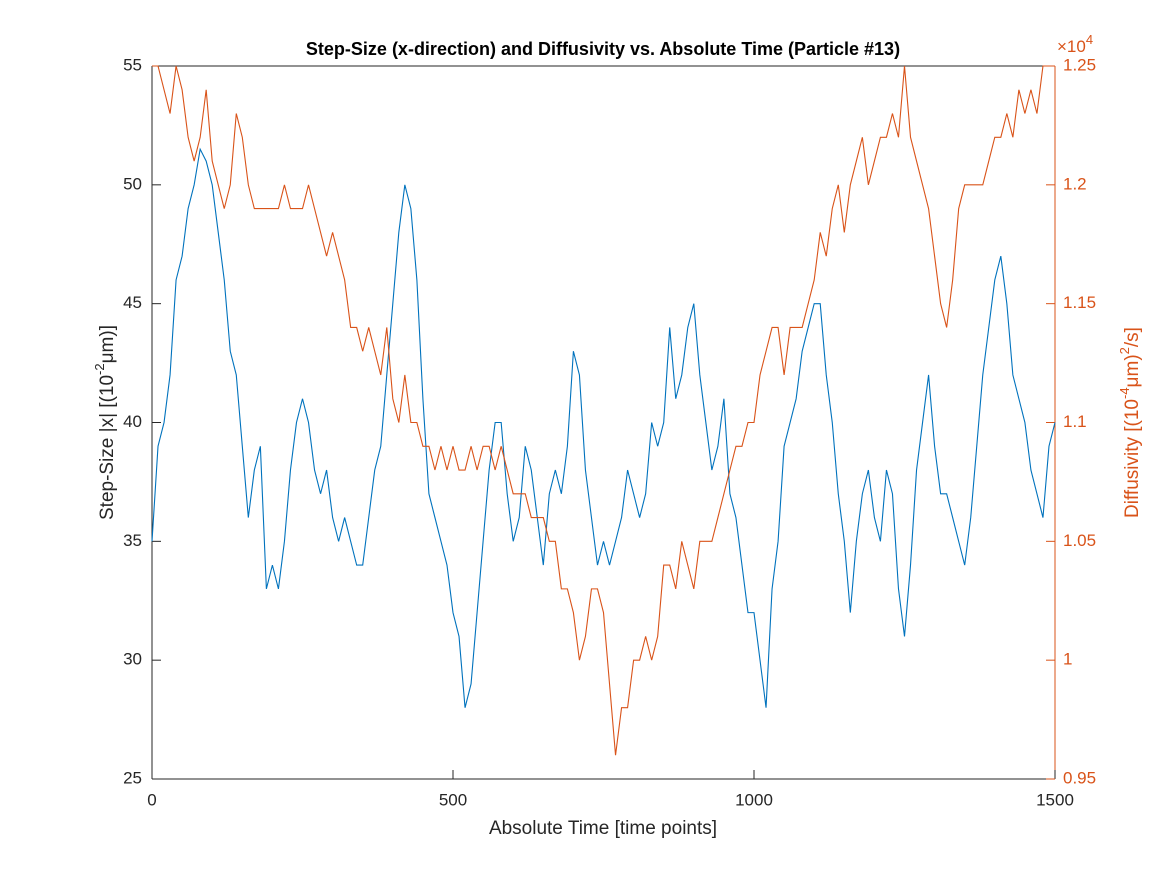  Describe the element at coordinates (1132, 458) in the screenshot. I see `y2-axis-label-part: Diffusivity [(10` at that location.